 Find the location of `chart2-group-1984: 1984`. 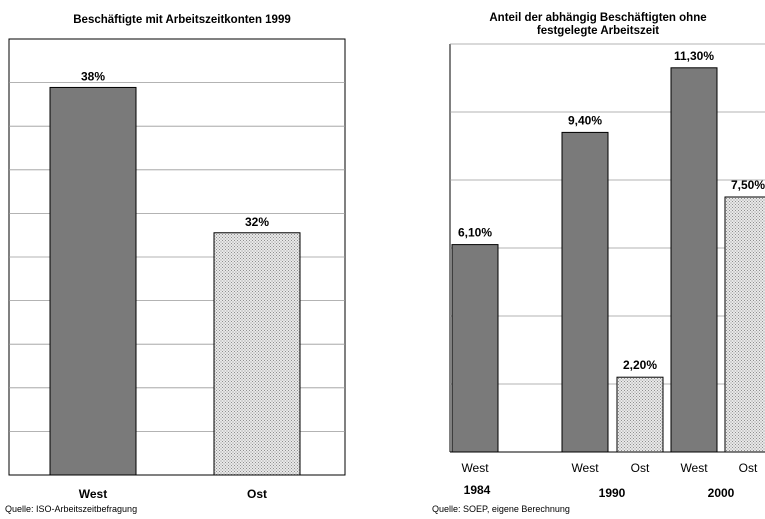

chart2-group-1984: 1984 is located at coordinates (477, 490).